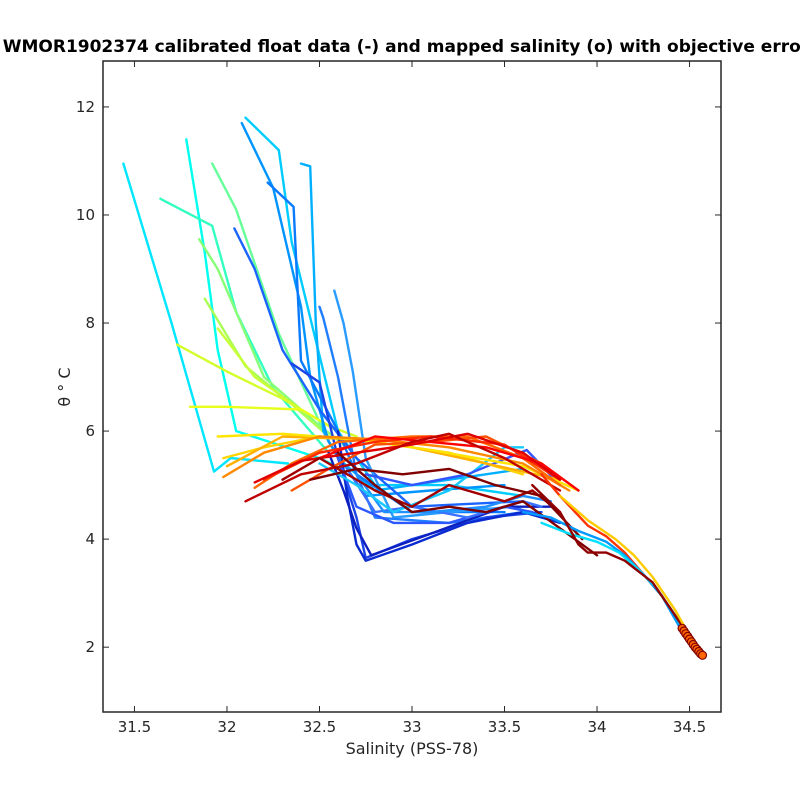 This screenshot has height=800, width=800. Describe the element at coordinates (85, 107) in the screenshot. I see `y-tick-label: 12` at that location.